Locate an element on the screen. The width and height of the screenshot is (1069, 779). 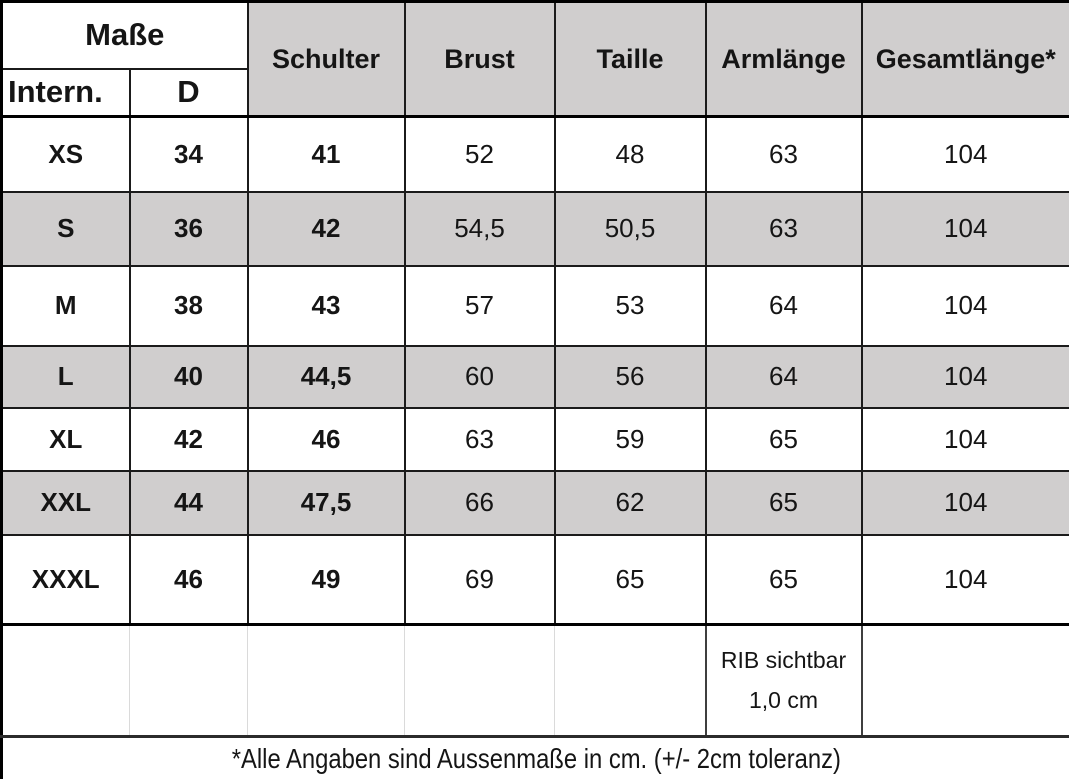
table-row-s: S 36 42 54,5 50,5 63 104 is located at coordinates (534, 228).